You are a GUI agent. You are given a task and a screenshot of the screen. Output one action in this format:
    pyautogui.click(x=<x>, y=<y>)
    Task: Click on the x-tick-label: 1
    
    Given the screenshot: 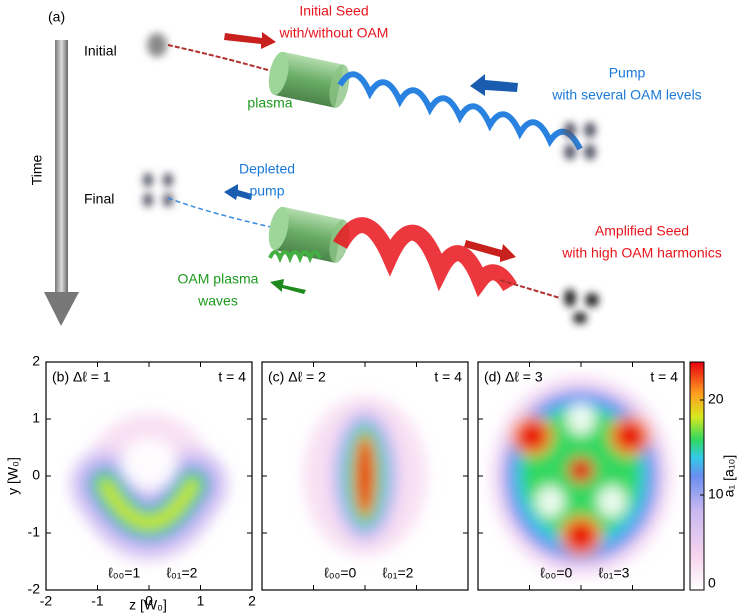 What is the action you would take?
    pyautogui.click(x=201, y=601)
    